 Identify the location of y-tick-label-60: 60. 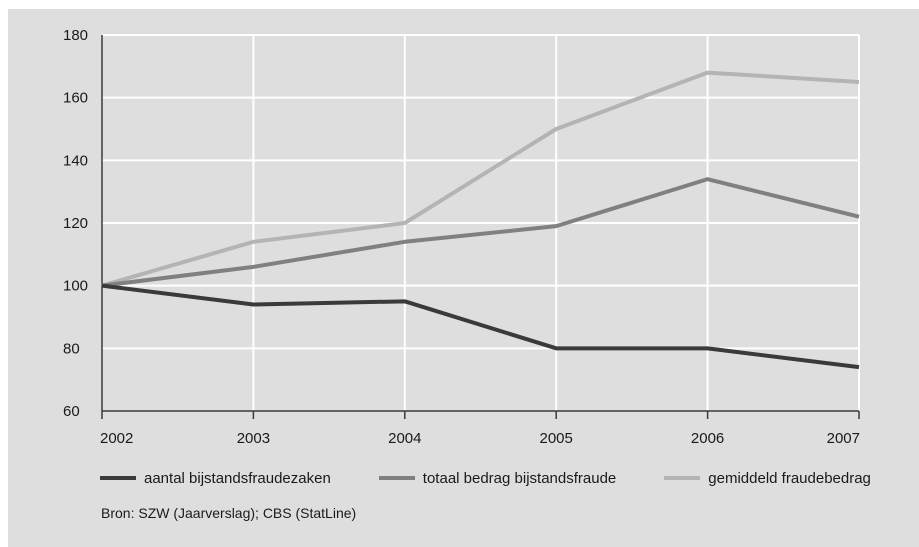
(71, 411).